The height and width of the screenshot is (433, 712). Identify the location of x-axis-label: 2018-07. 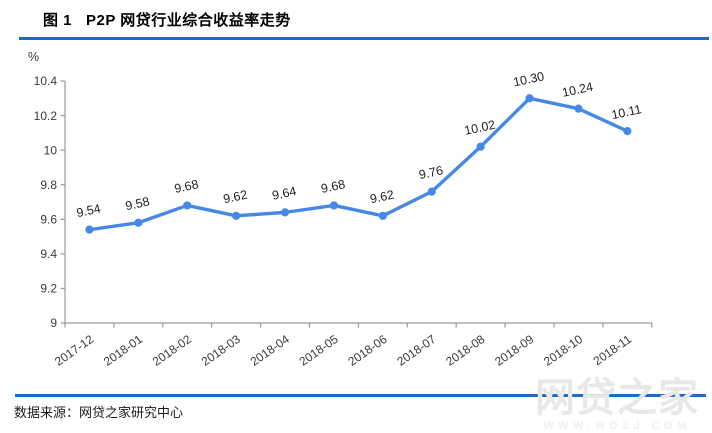
(416, 350).